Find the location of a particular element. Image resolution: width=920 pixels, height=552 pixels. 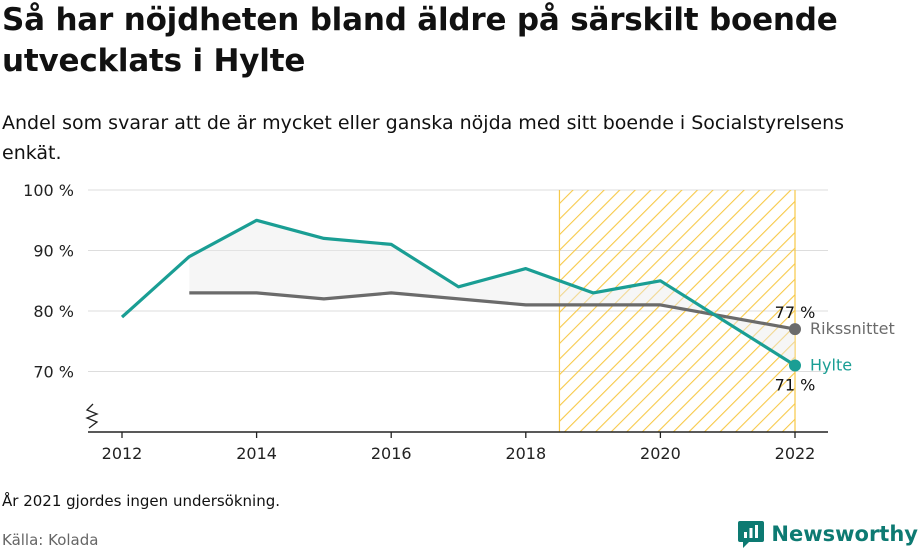

x-tick-label: 2022 is located at coordinates (795, 453).